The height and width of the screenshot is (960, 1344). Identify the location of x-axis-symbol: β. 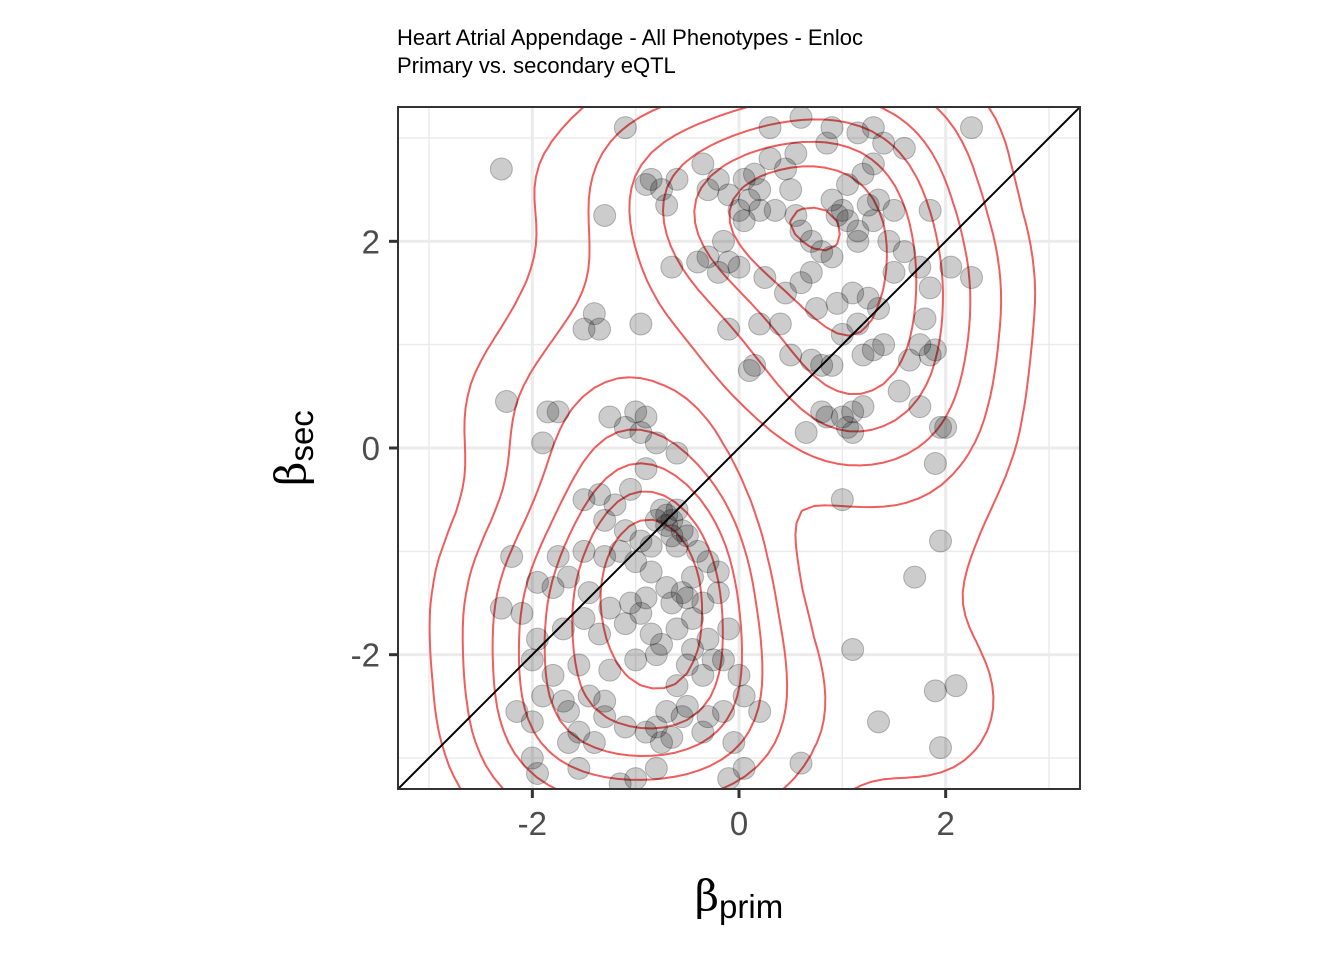
(707, 895).